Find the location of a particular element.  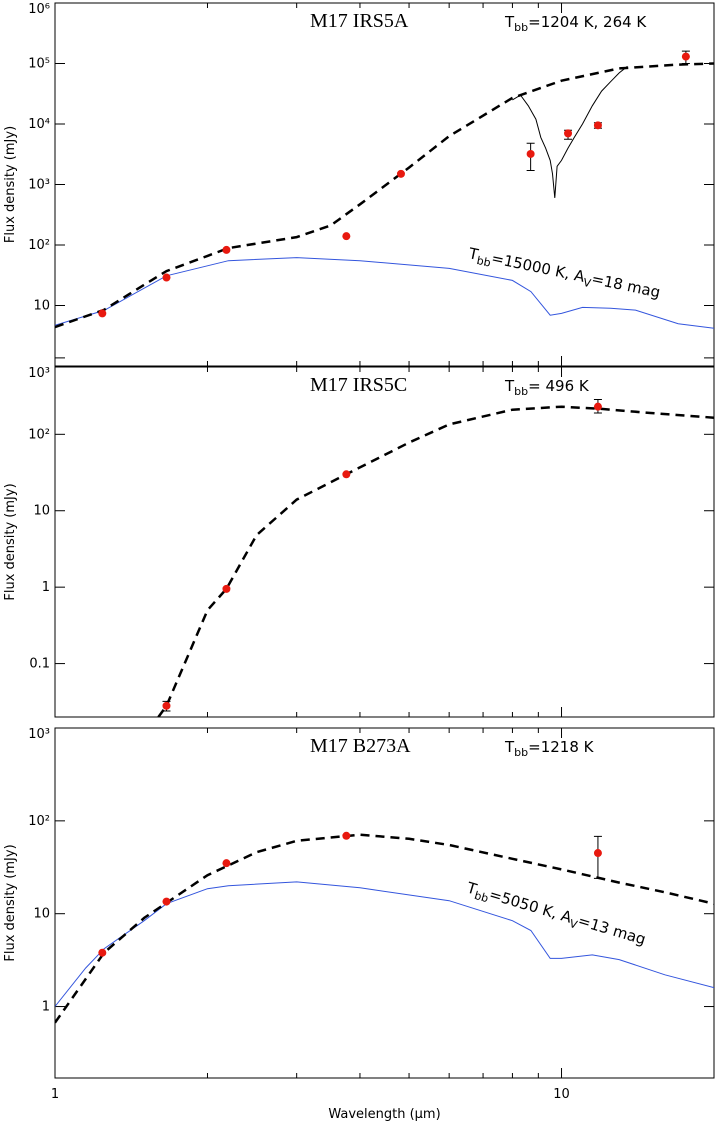

annotation: Tbb=1204 K, 264 K is located at coordinates (575, 23).